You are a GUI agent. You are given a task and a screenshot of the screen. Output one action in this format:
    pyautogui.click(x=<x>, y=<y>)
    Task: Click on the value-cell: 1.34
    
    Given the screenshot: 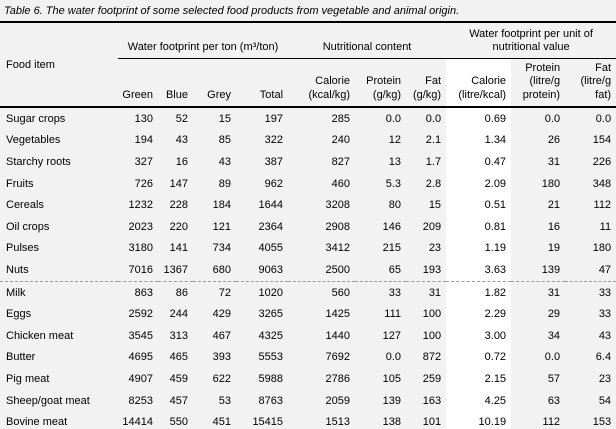 What is the action you would take?
    pyautogui.click(x=479, y=140)
    